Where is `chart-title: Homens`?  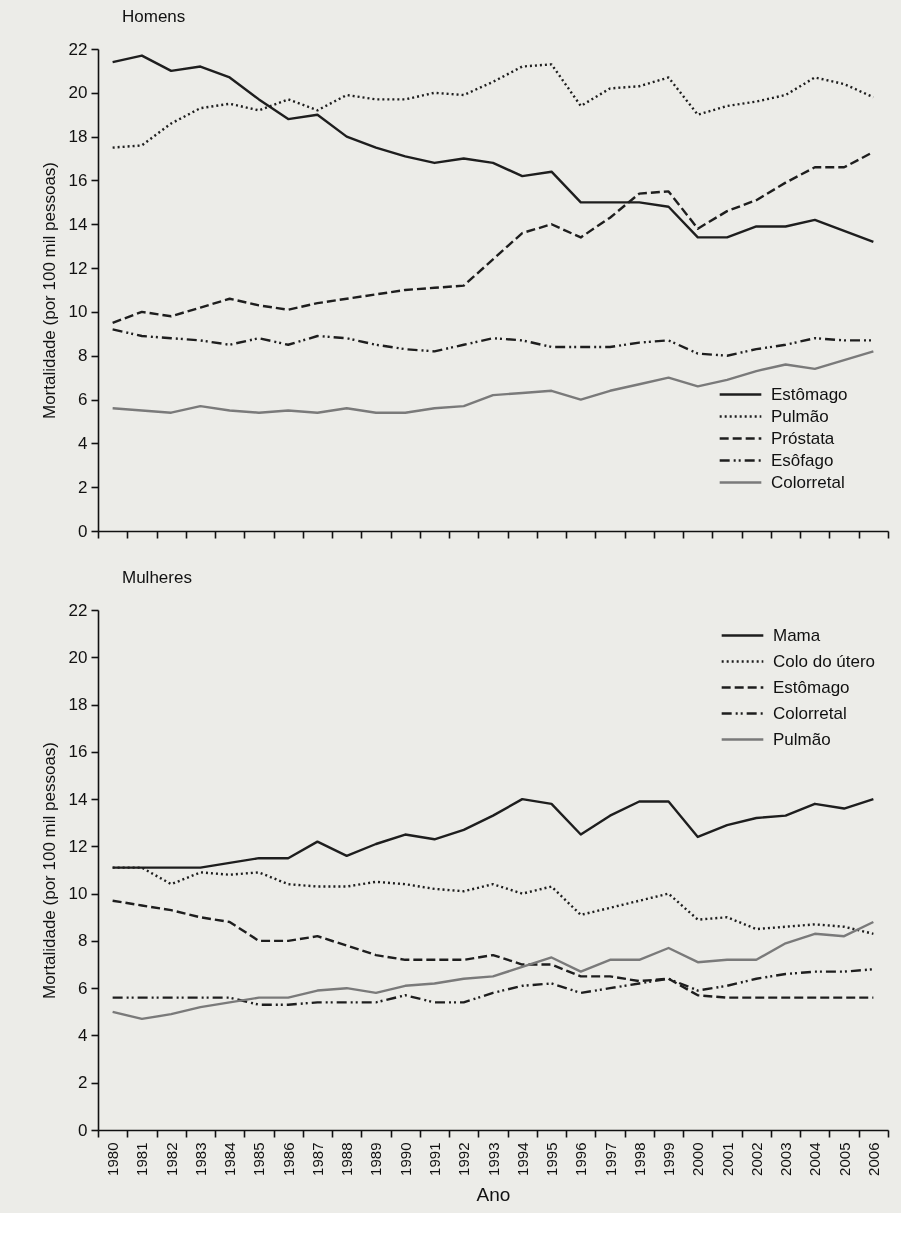
chart-title: Homens is located at coordinates (154, 16).